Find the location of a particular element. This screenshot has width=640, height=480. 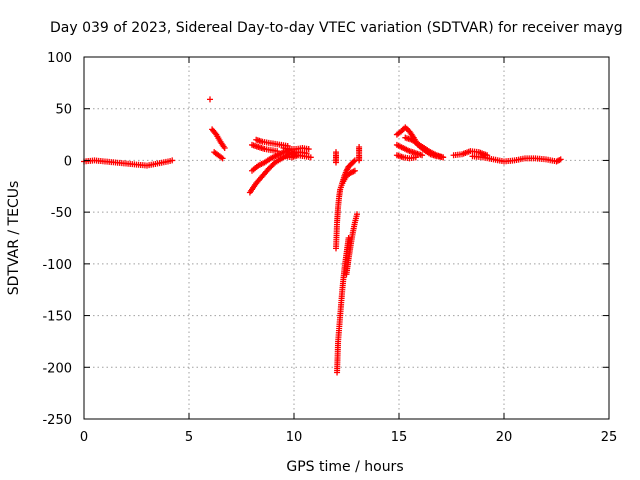

x-axis-label: GPS time / hours is located at coordinates (344, 467).